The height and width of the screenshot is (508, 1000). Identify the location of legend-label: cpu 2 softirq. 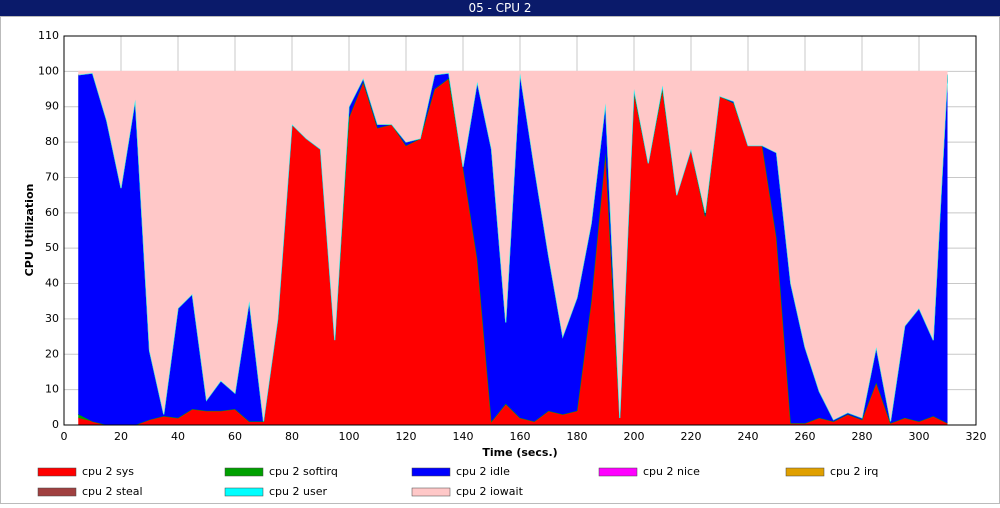
(303, 471).